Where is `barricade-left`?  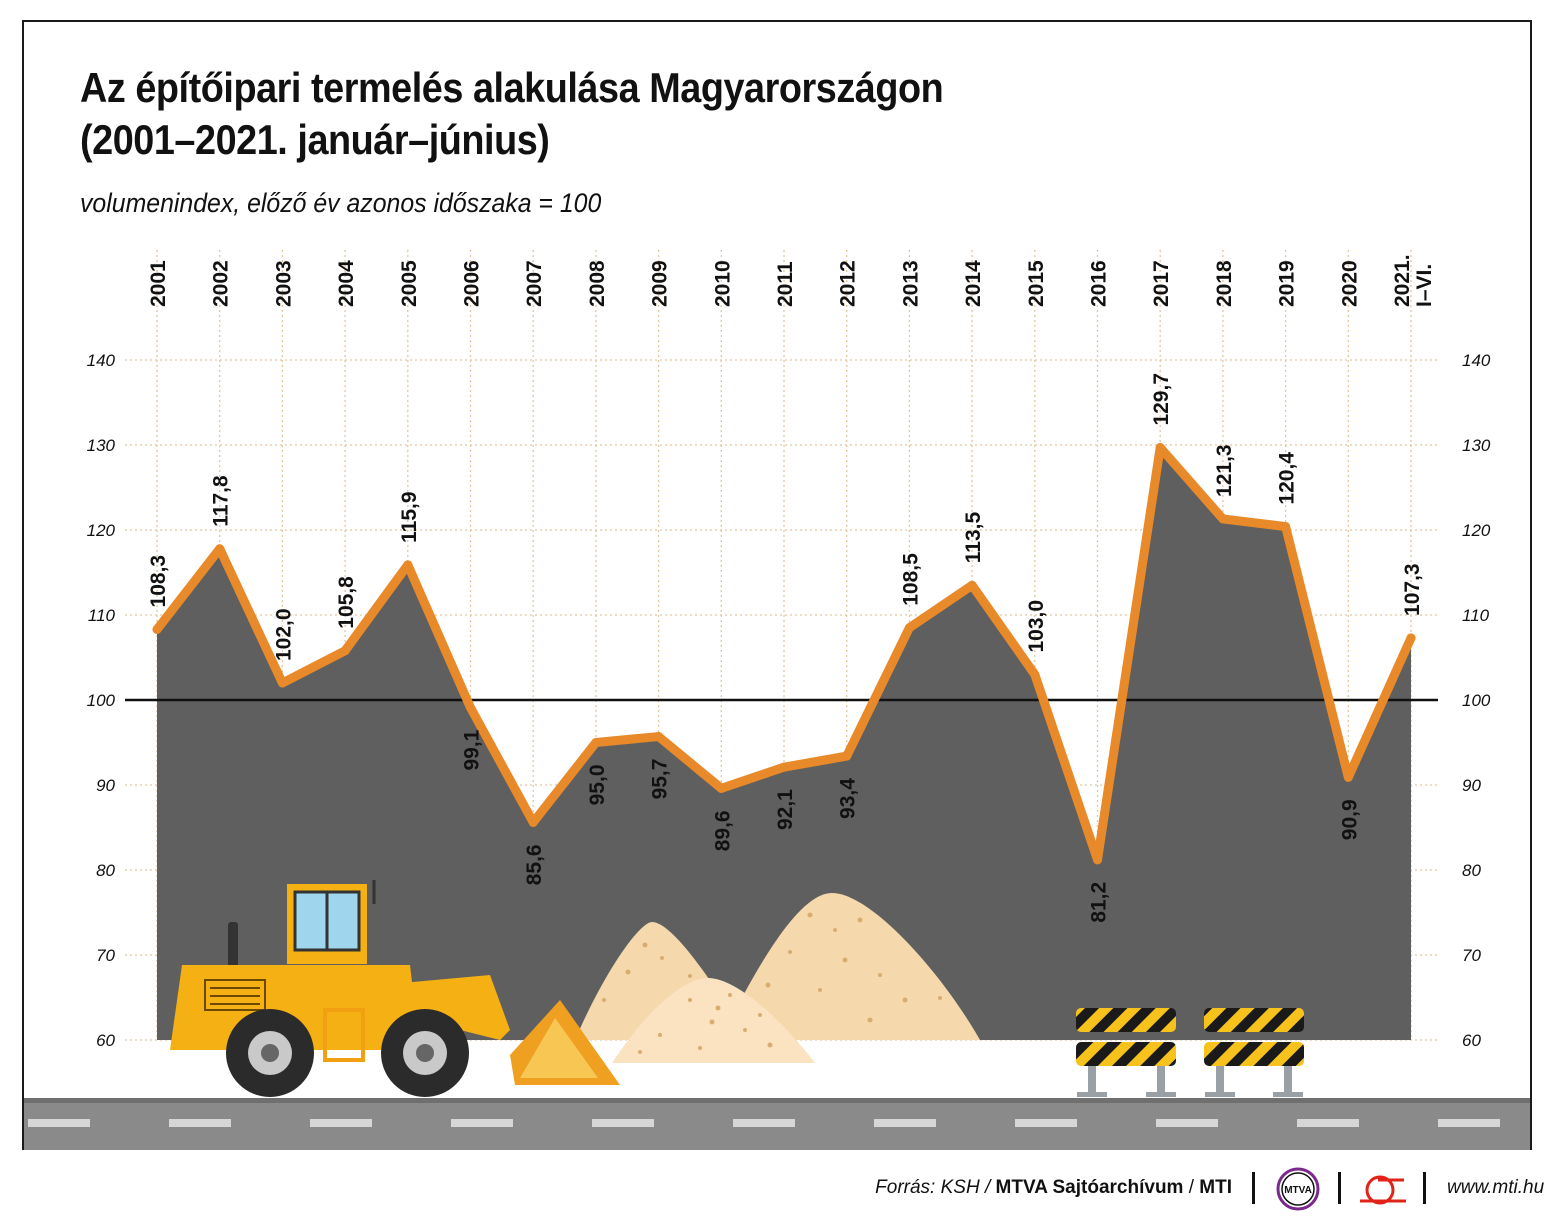 barricade-left is located at coordinates (1126, 1052).